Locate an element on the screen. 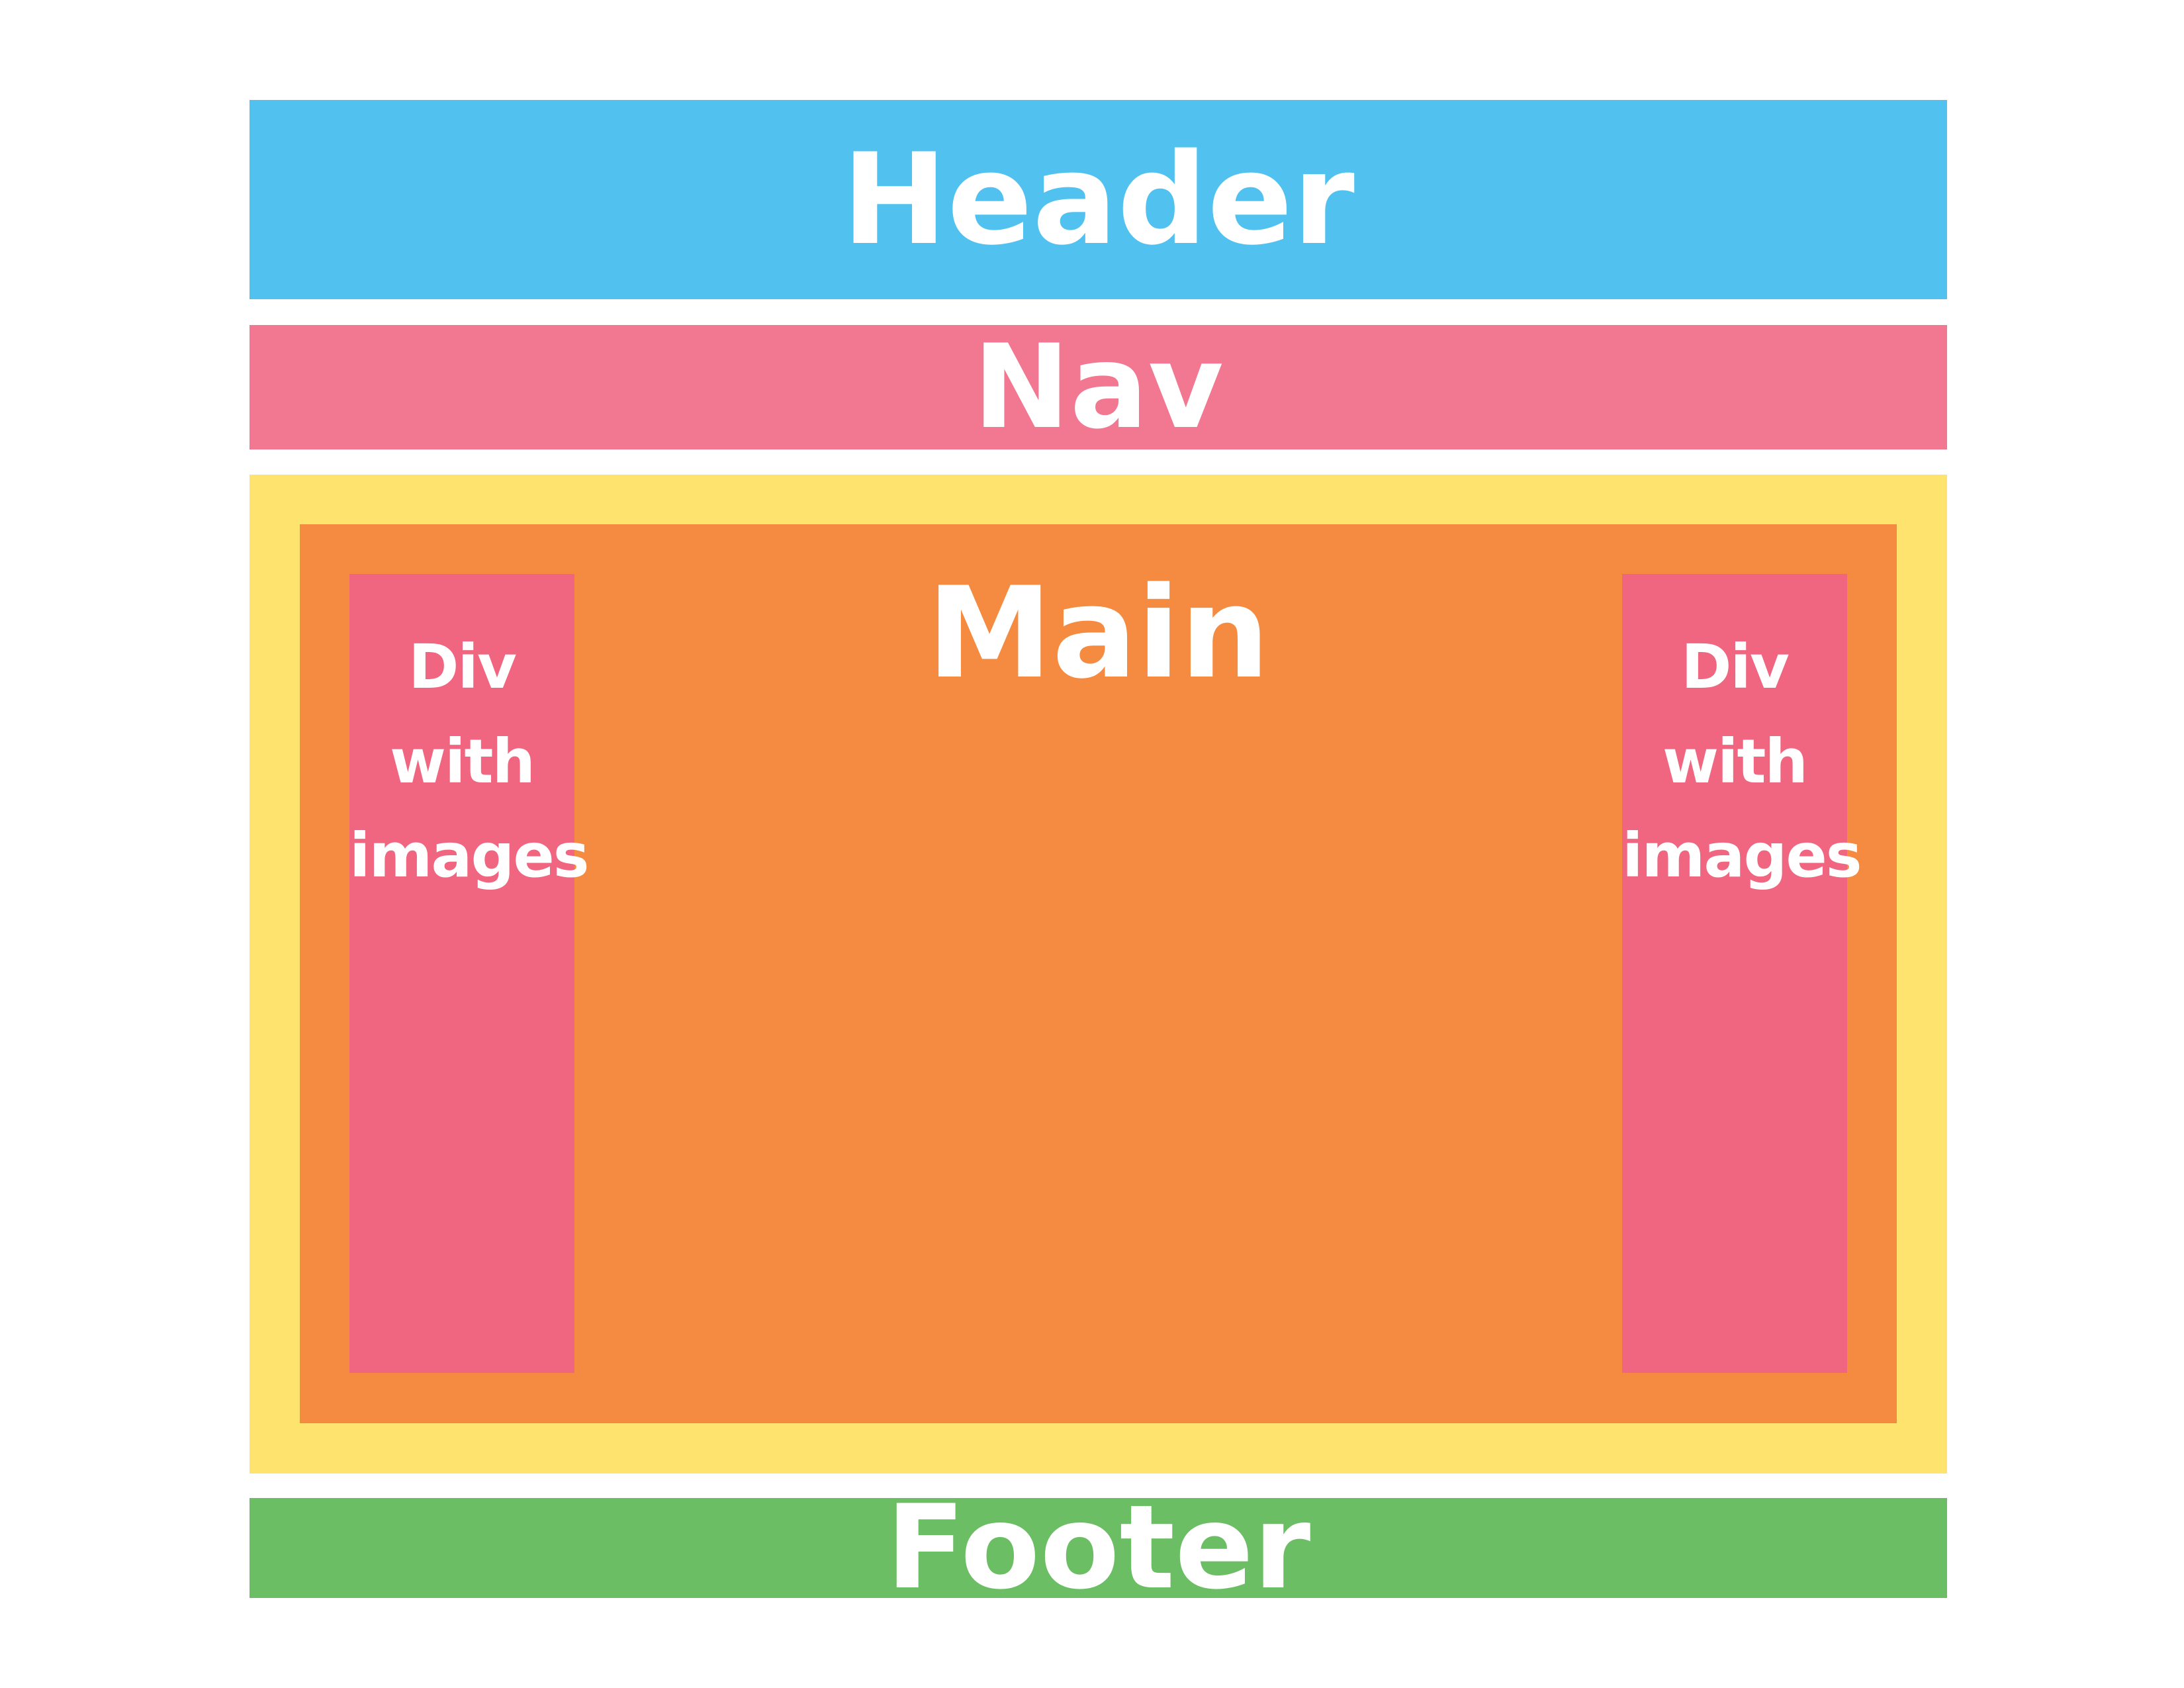 The height and width of the screenshot is (1688, 2184). left-side-div-line: Div is located at coordinates (462, 667).